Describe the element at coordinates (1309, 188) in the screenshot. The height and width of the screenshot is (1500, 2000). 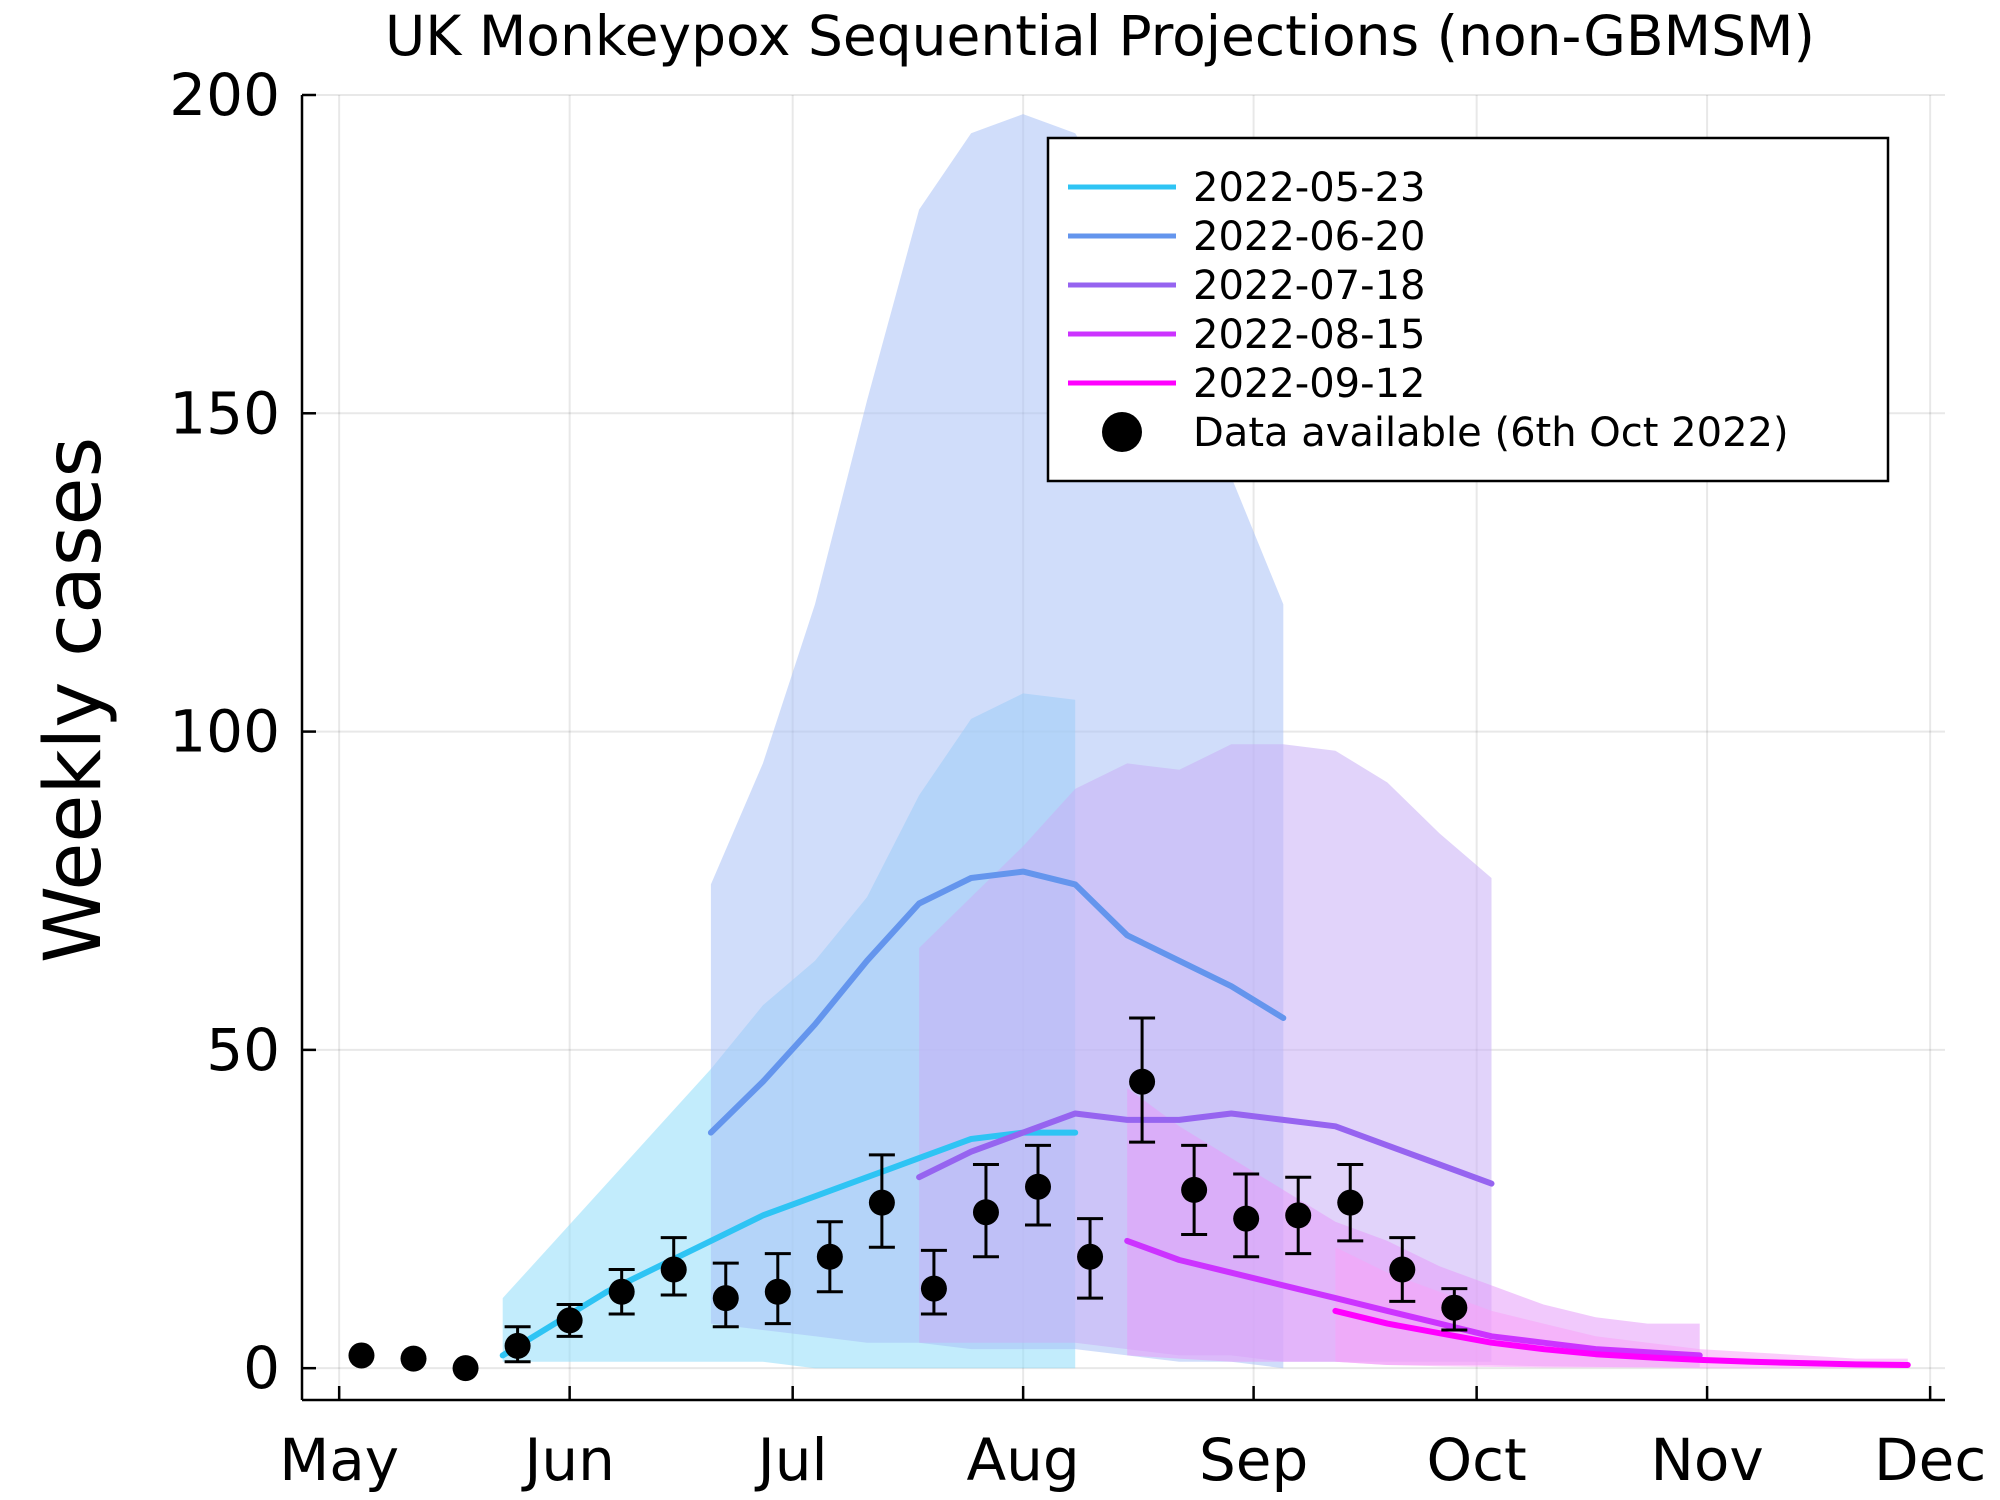
I see `legend-label: 2022-05-23` at that location.